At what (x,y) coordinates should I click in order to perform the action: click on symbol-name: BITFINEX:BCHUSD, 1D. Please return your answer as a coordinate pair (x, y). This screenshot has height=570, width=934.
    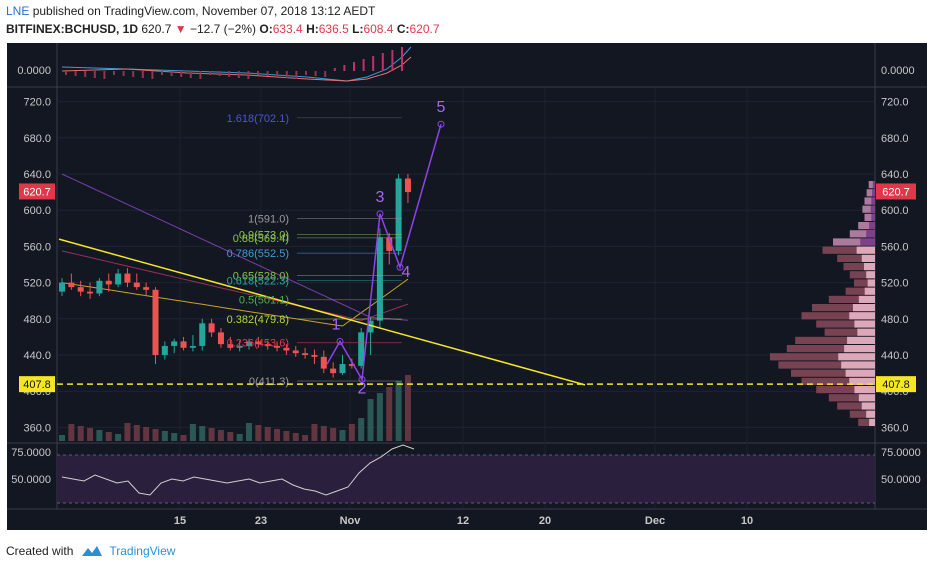
    Looking at the image, I should click on (72, 29).